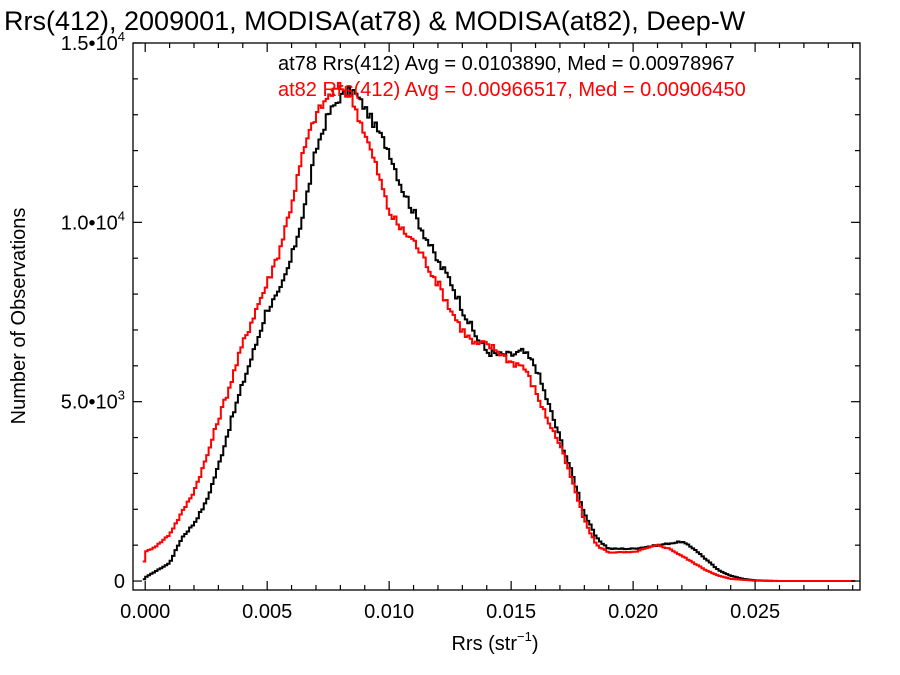 This screenshot has width=900, height=675. Describe the element at coordinates (93, 221) in the screenshot. I see `y-tick-label: 1.0•104` at that location.